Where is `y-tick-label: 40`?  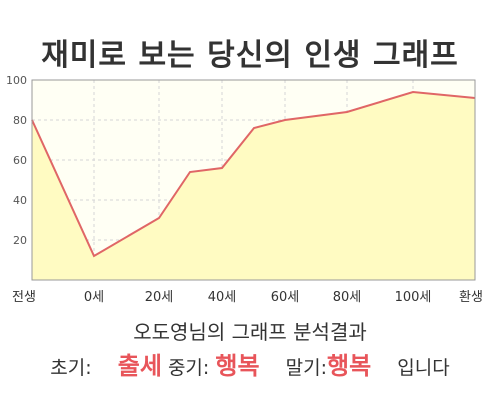
y-tick-label: 40 is located at coordinates (20, 200).